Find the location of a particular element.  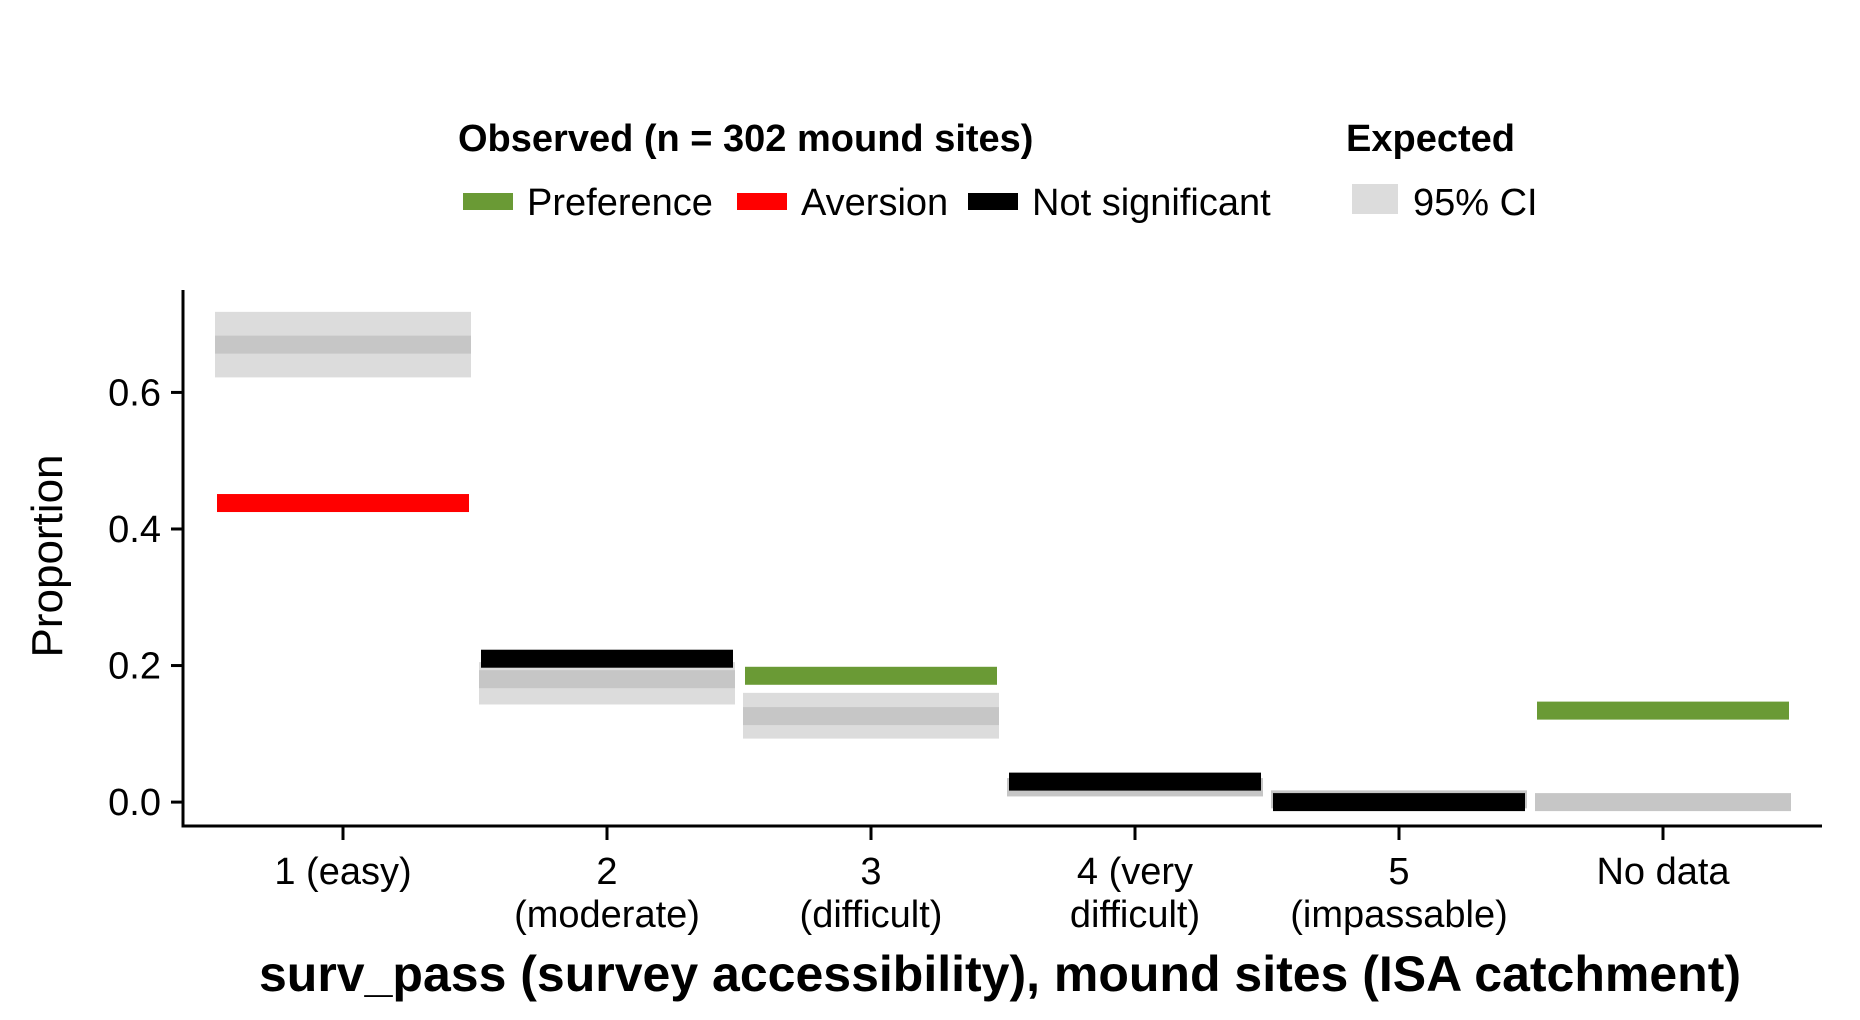

x-tick-label: 5 (impassable) is located at coordinates (1399, 893).